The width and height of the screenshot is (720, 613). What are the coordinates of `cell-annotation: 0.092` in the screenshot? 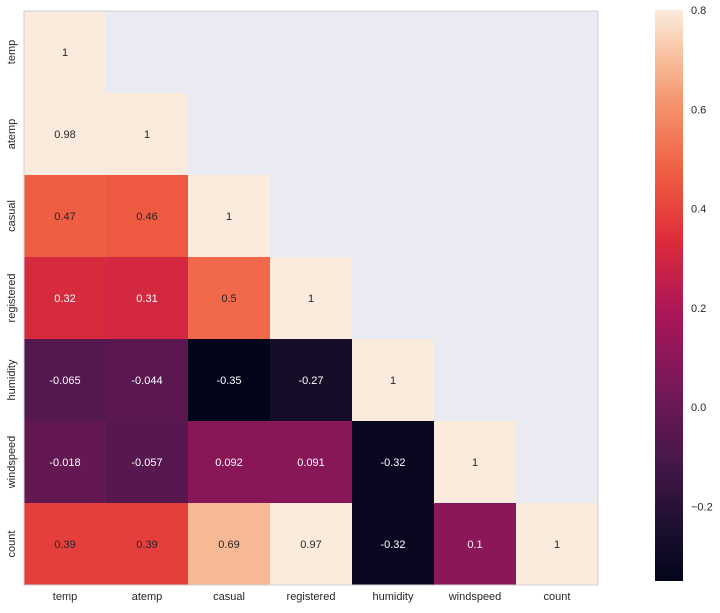 It's located at (229, 463).